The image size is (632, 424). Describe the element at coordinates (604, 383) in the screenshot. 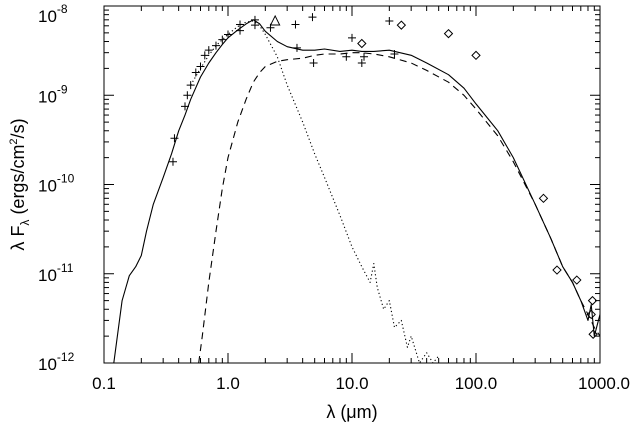

I see `x-tick-label: 1000.0` at that location.